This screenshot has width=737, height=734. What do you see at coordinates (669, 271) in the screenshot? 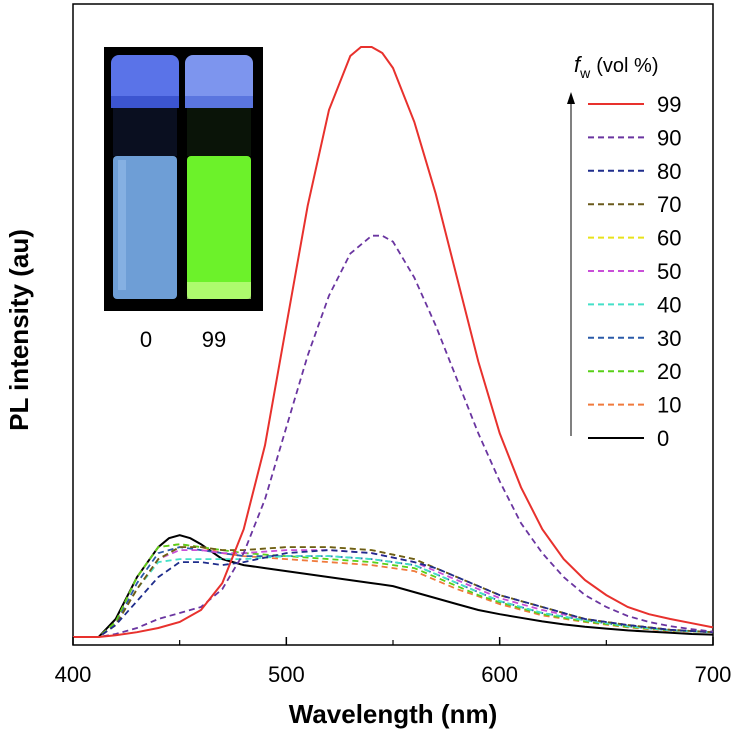
I see `legend-label-50: 50` at bounding box center [669, 271].